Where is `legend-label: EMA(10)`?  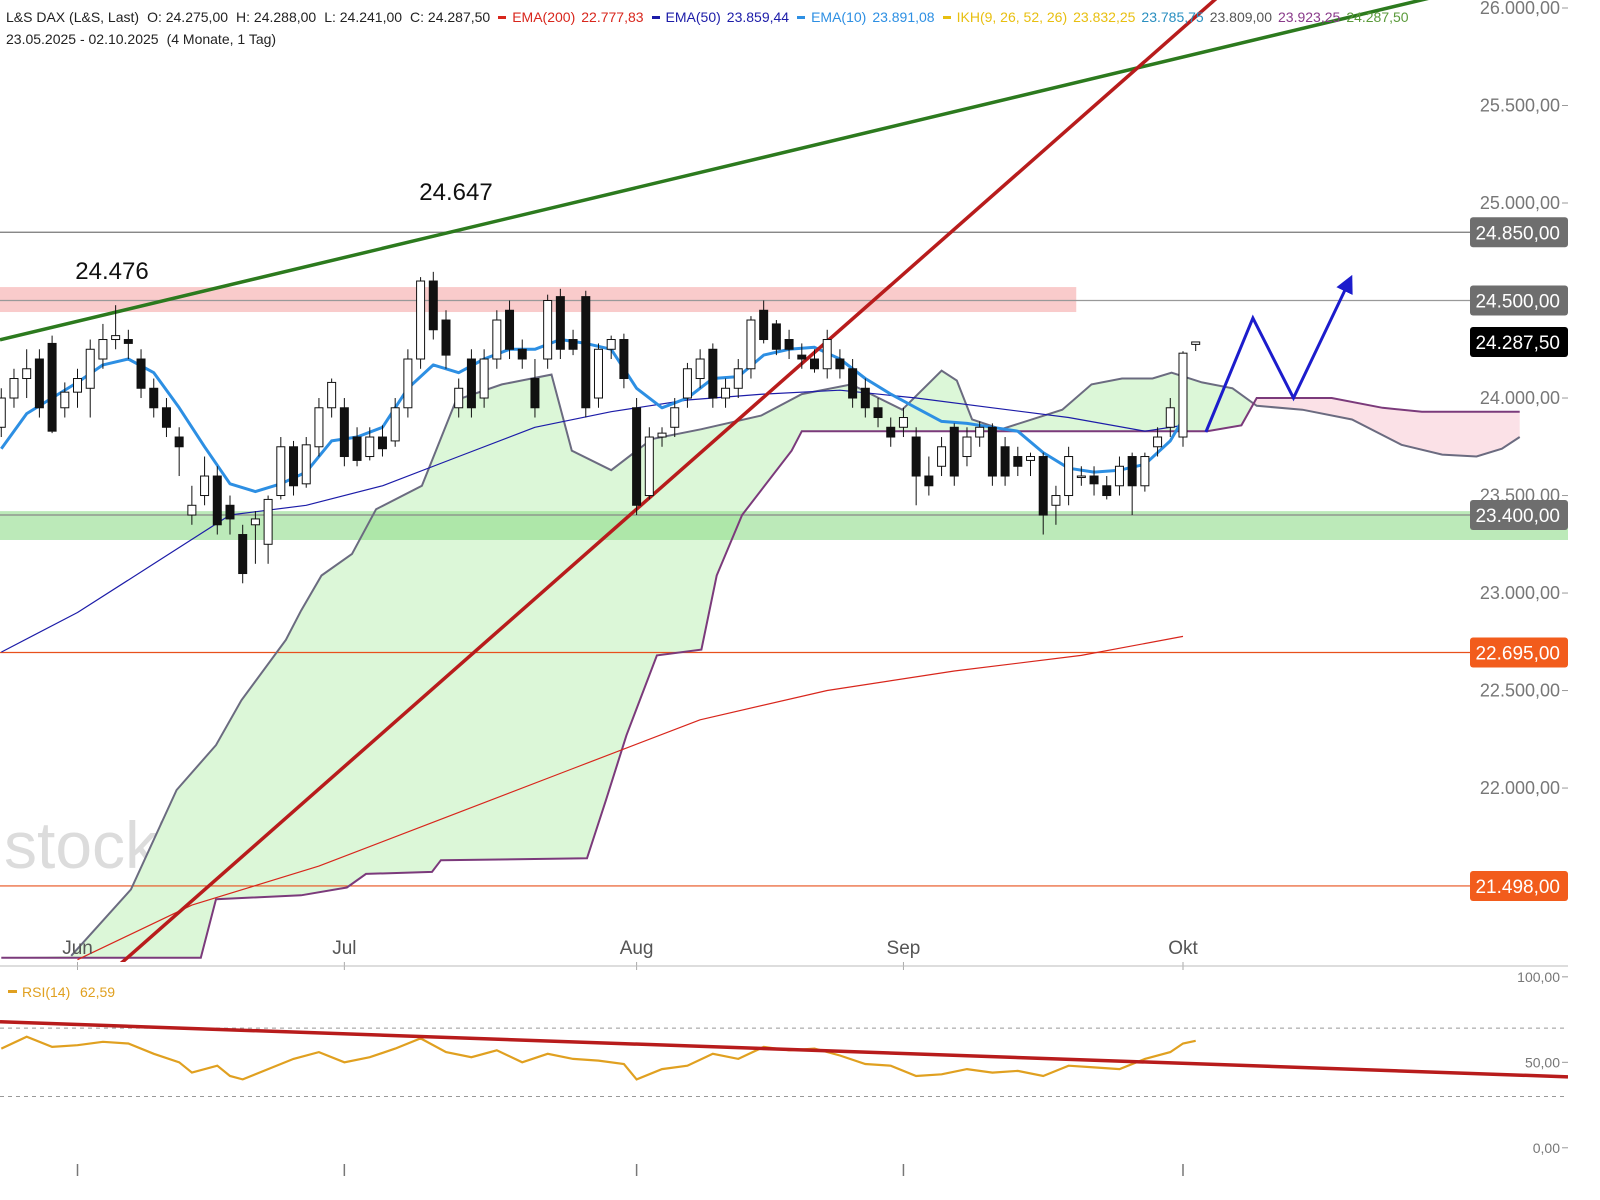 legend-label: EMA(10) is located at coordinates (839, 17).